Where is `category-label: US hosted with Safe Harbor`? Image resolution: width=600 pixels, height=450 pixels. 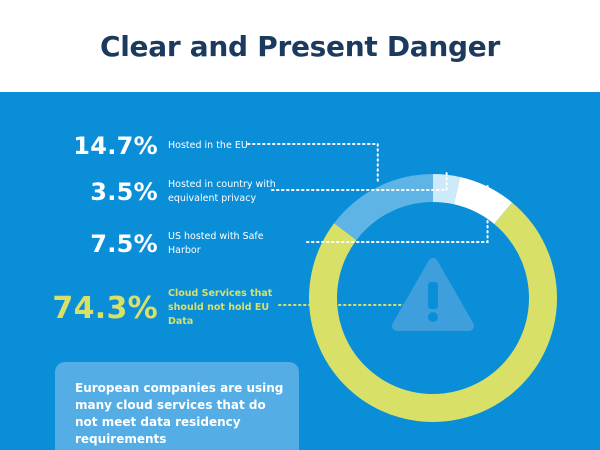 category-label: US hosted with Safe Harbor is located at coordinates (216, 243).